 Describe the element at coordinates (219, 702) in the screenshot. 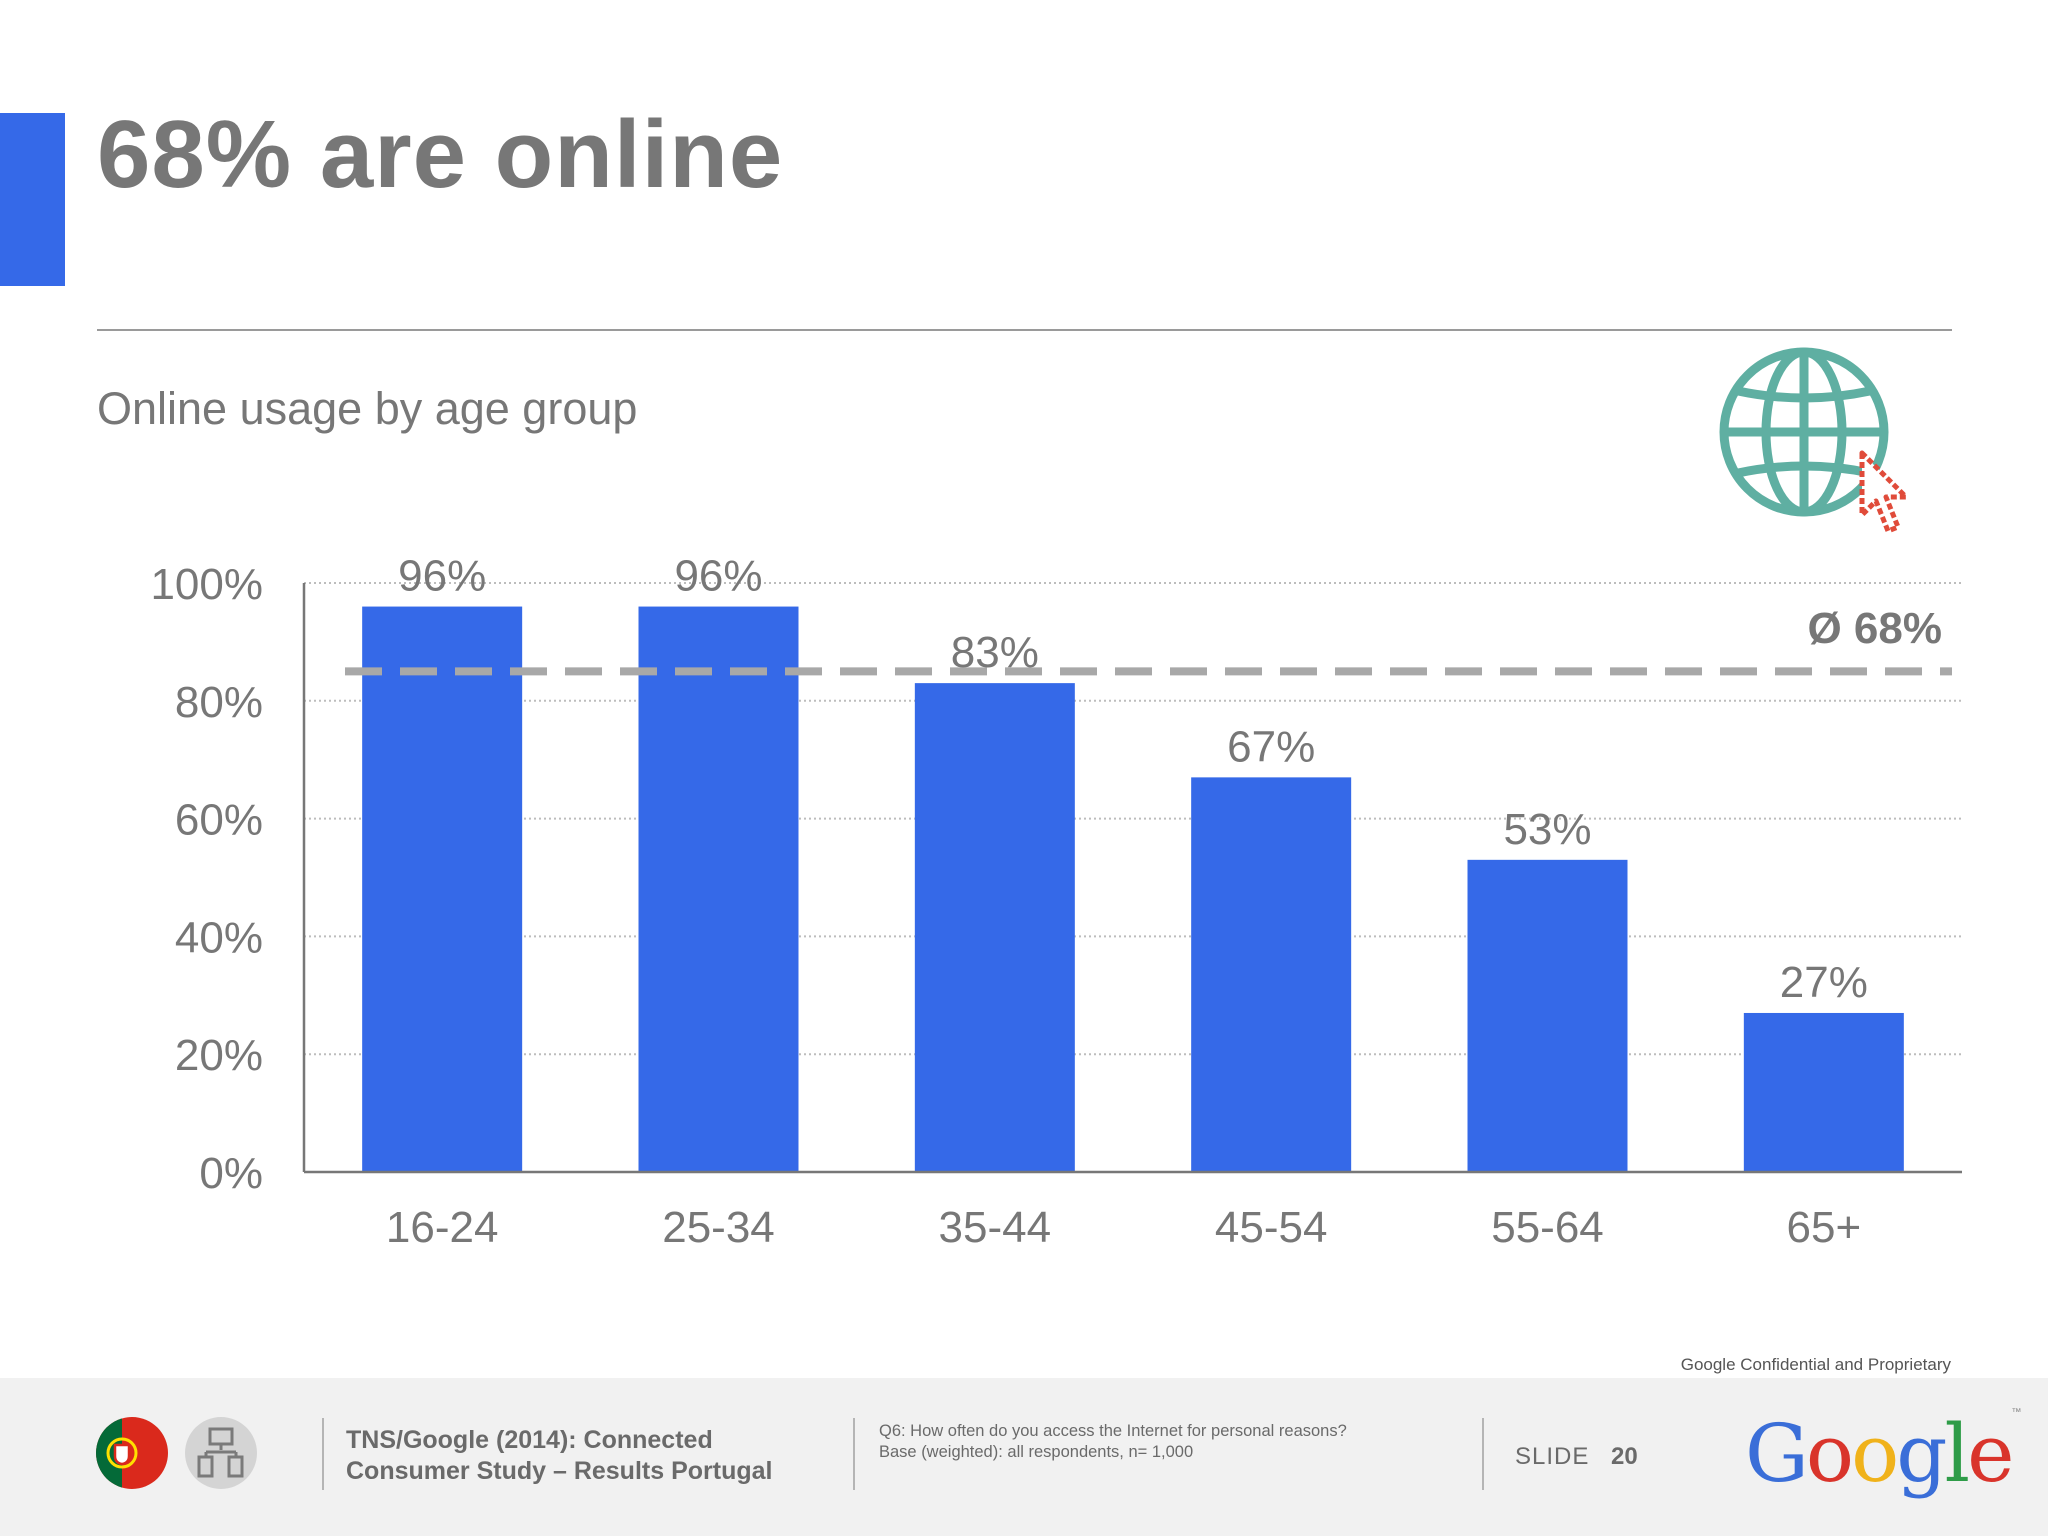

I see `y-tick-label: 80%` at that location.